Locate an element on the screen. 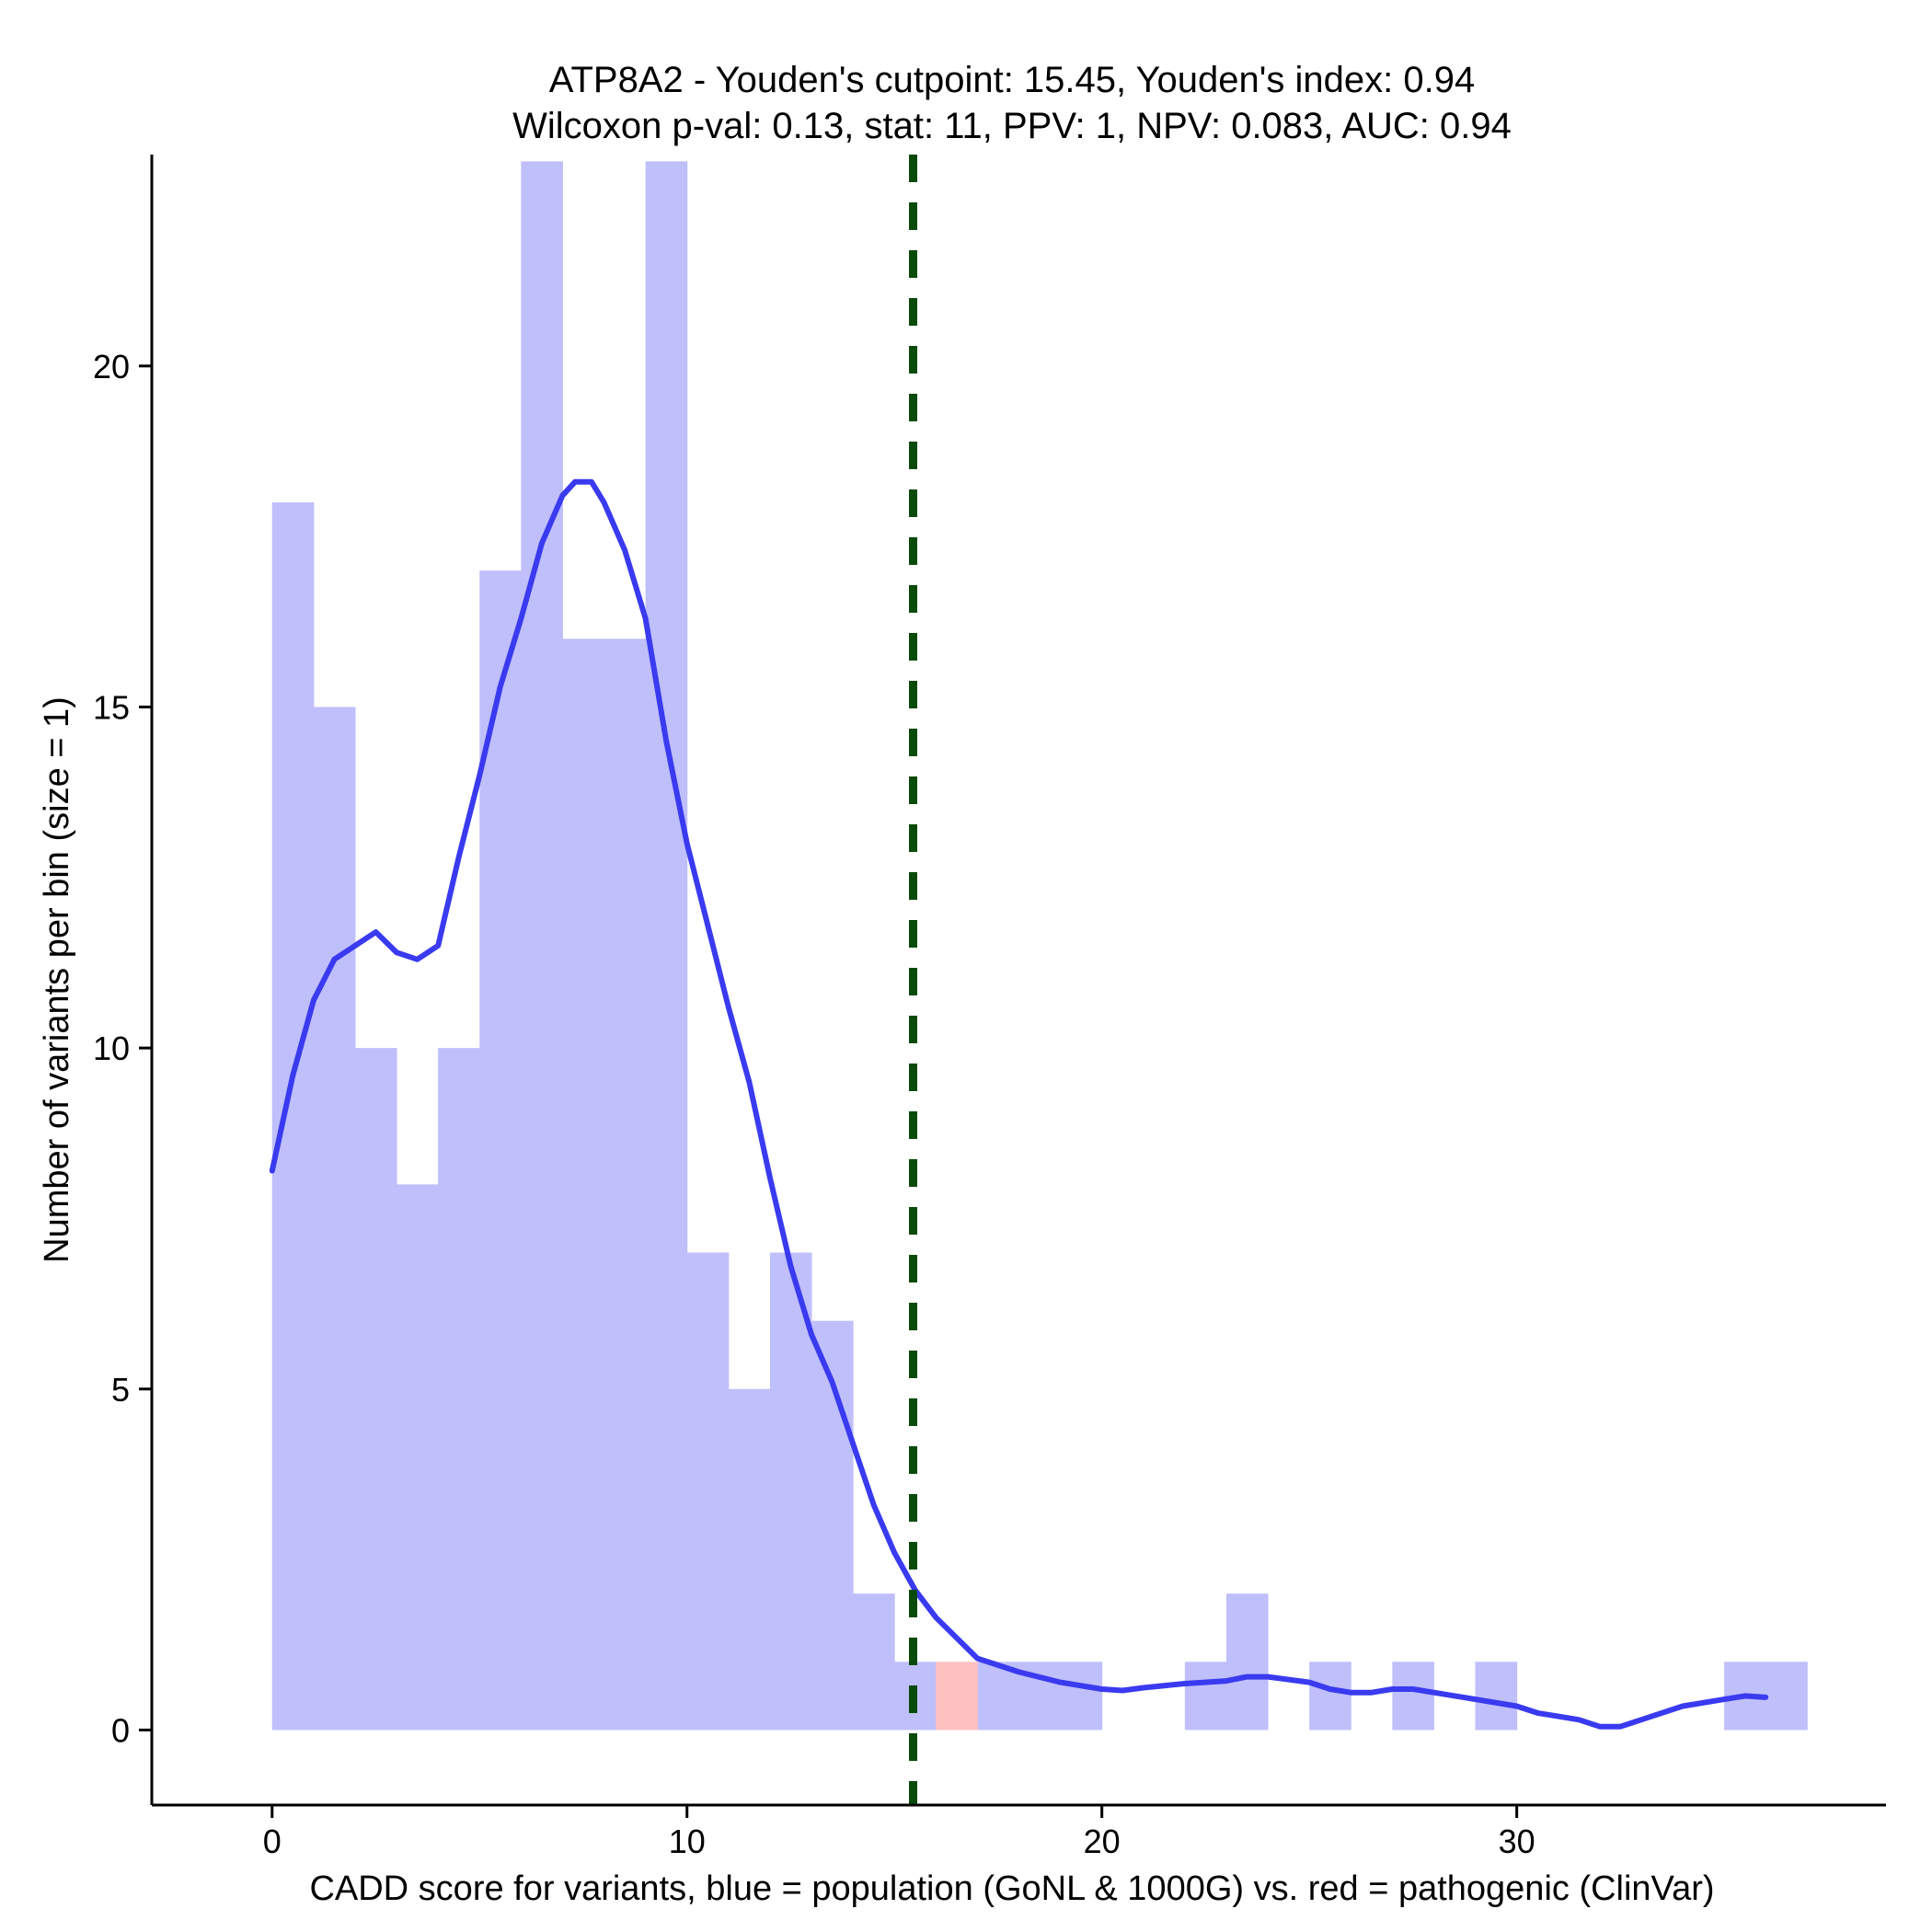 This screenshot has height=1932, width=1932. y-tick-label: 20 is located at coordinates (111, 366).